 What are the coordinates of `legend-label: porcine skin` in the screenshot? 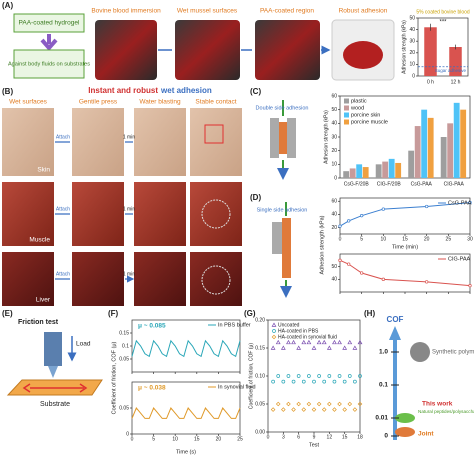 It's located at (365, 115).